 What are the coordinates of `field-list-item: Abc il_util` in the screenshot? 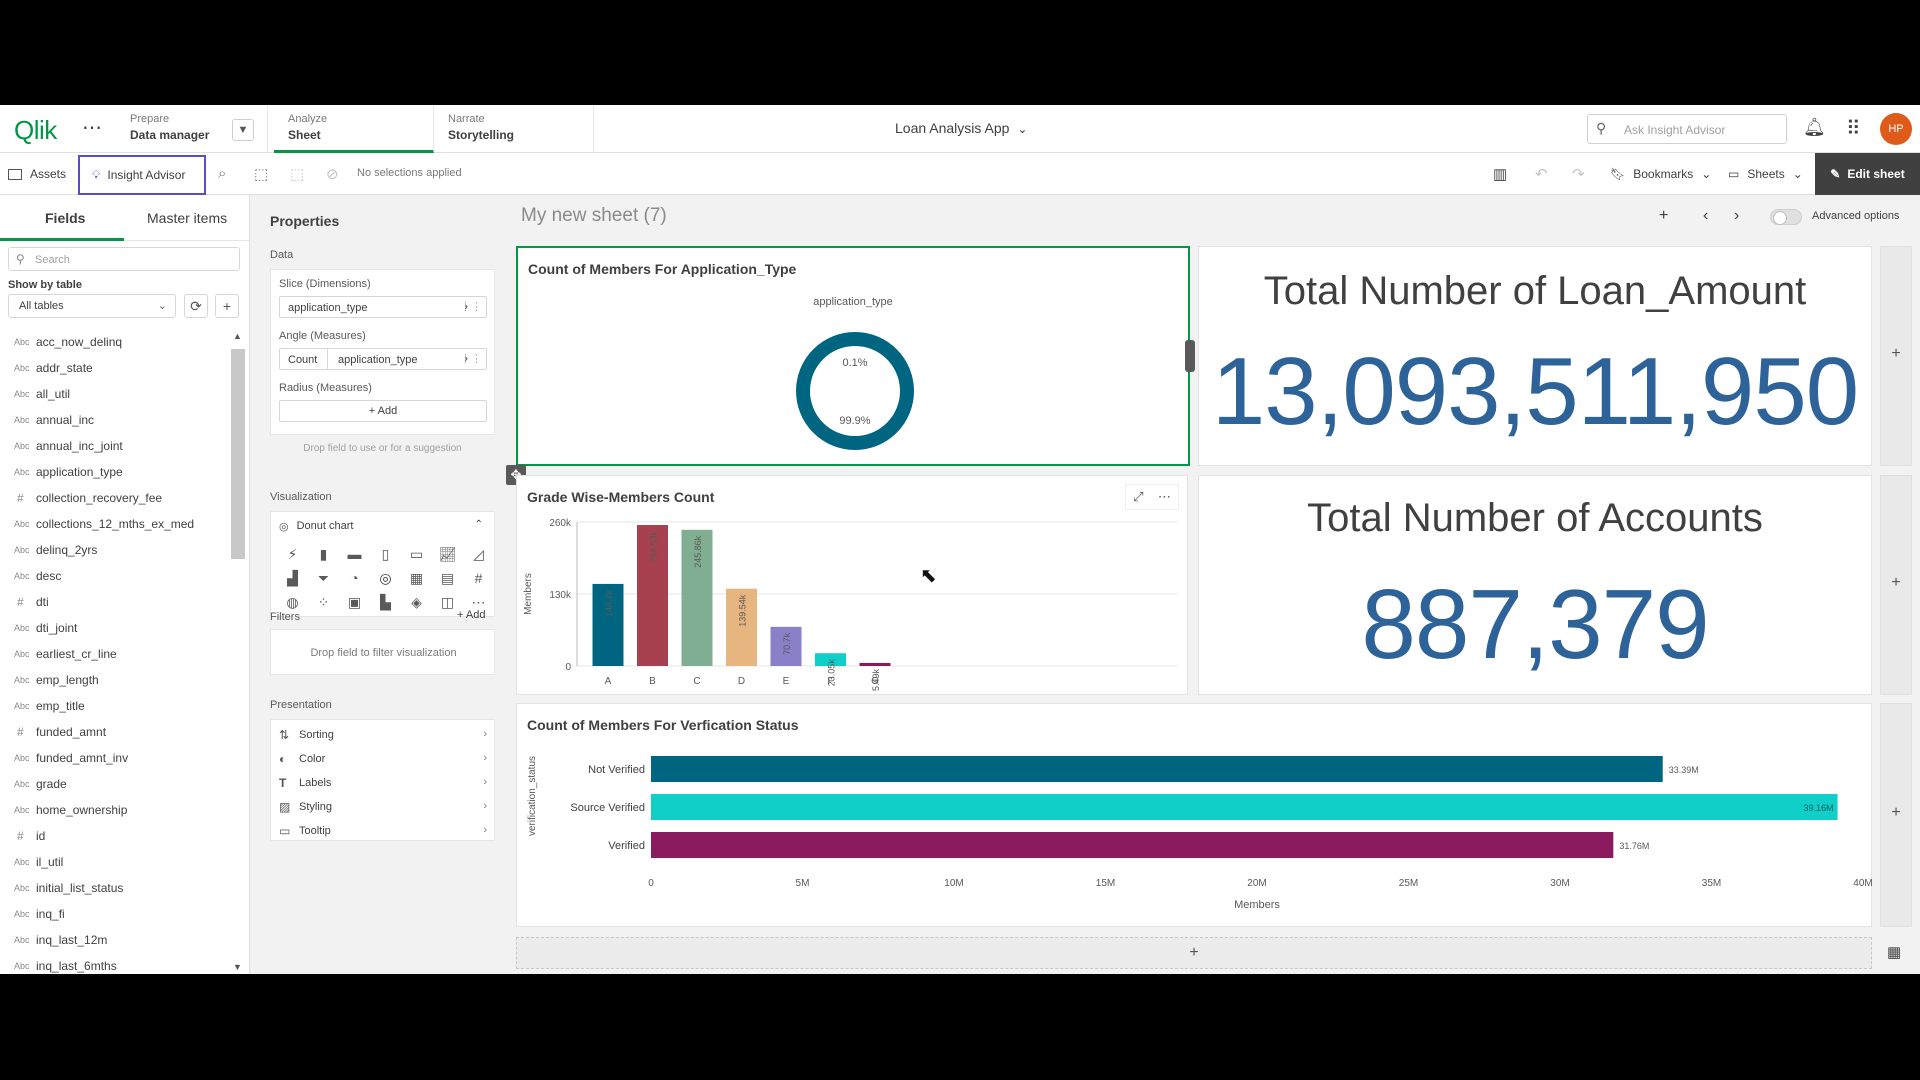 It's located at (115, 862).